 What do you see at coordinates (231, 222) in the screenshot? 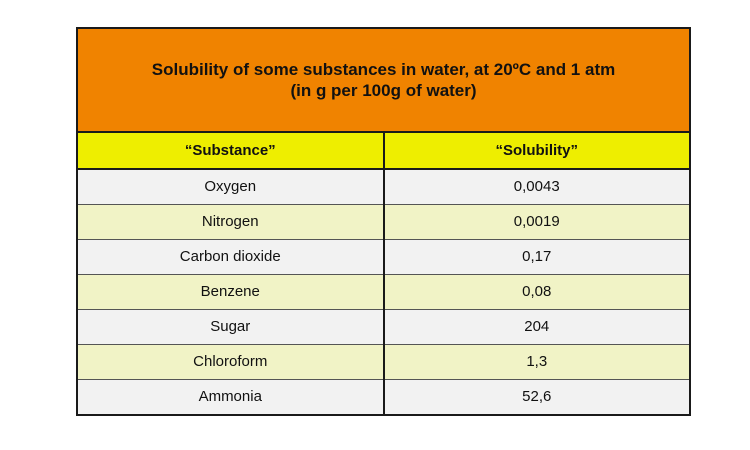
I see `cell-substance: Nitrogen` at bounding box center [231, 222].